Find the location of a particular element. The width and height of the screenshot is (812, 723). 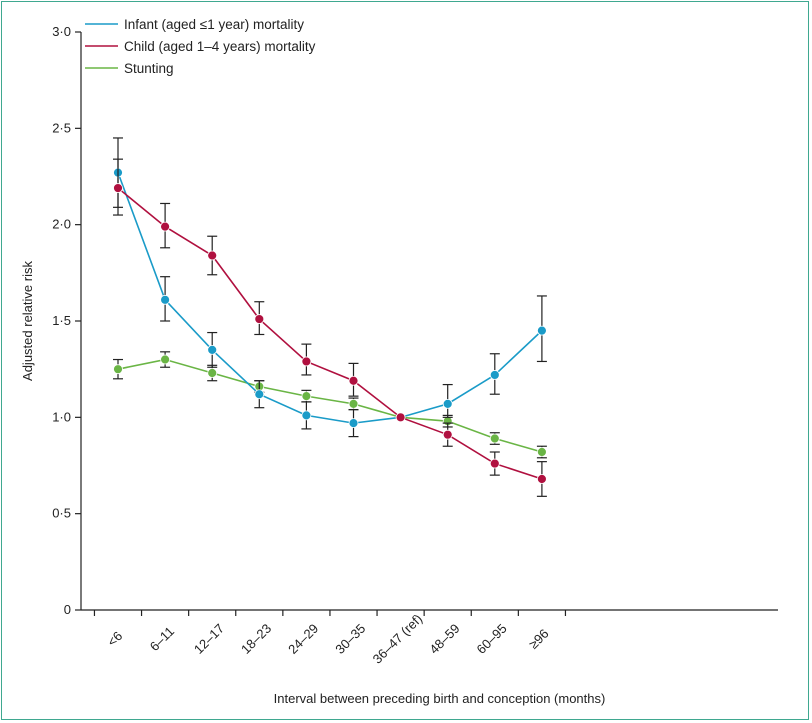

legend-item: Child (aged 1–4 years) mortality is located at coordinates (200, 46).